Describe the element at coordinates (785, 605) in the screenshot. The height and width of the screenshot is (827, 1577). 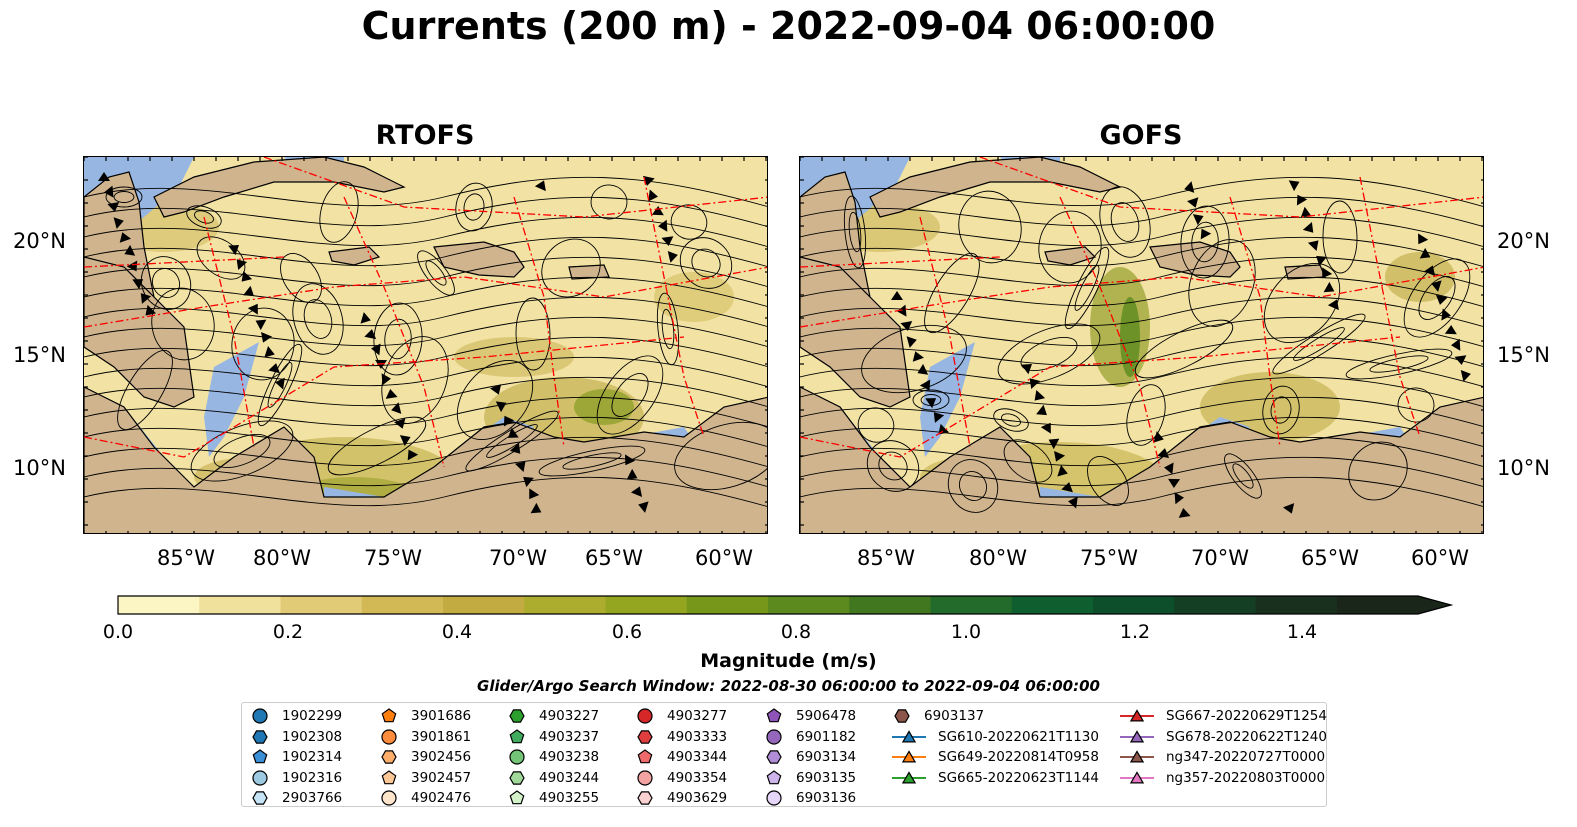
I see `colorbar` at that location.